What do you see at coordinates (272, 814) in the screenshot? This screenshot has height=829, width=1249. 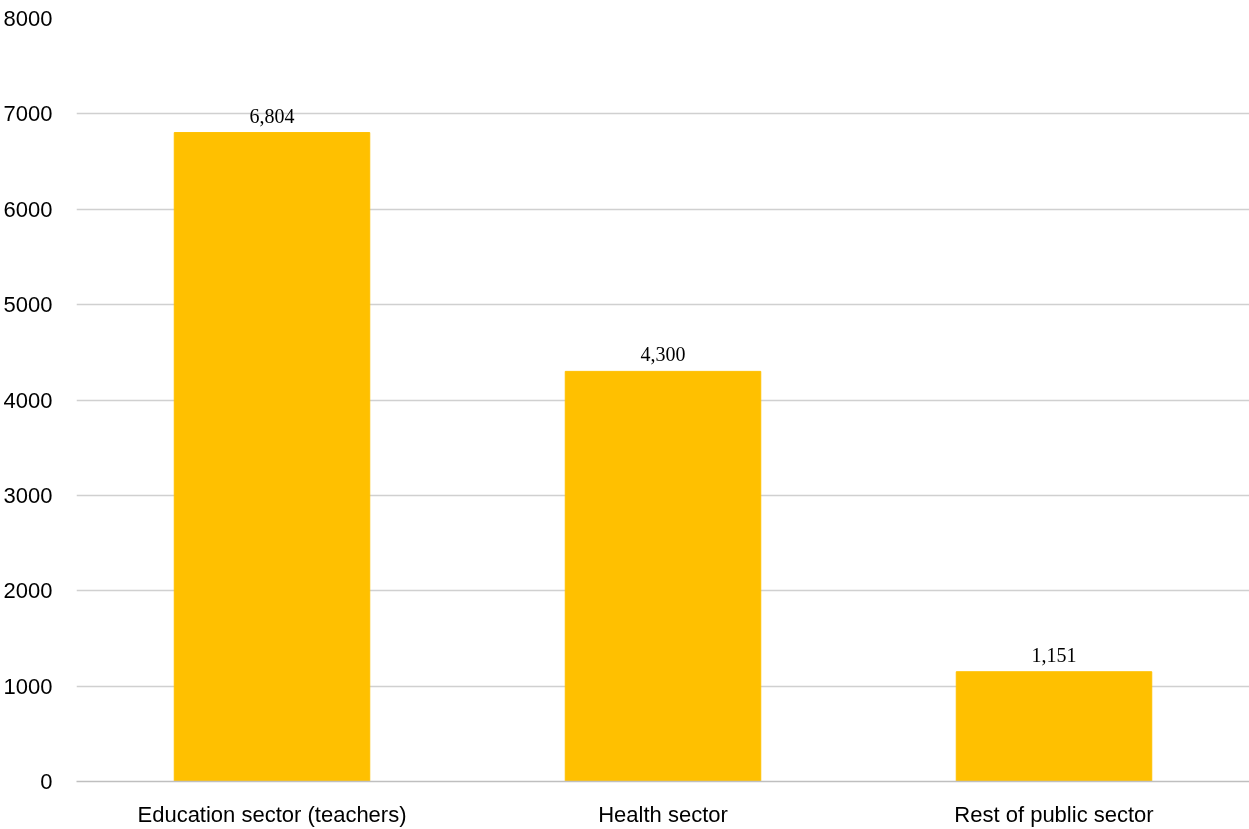 I see `x-tick-label: Education sector (teachers)` at bounding box center [272, 814].